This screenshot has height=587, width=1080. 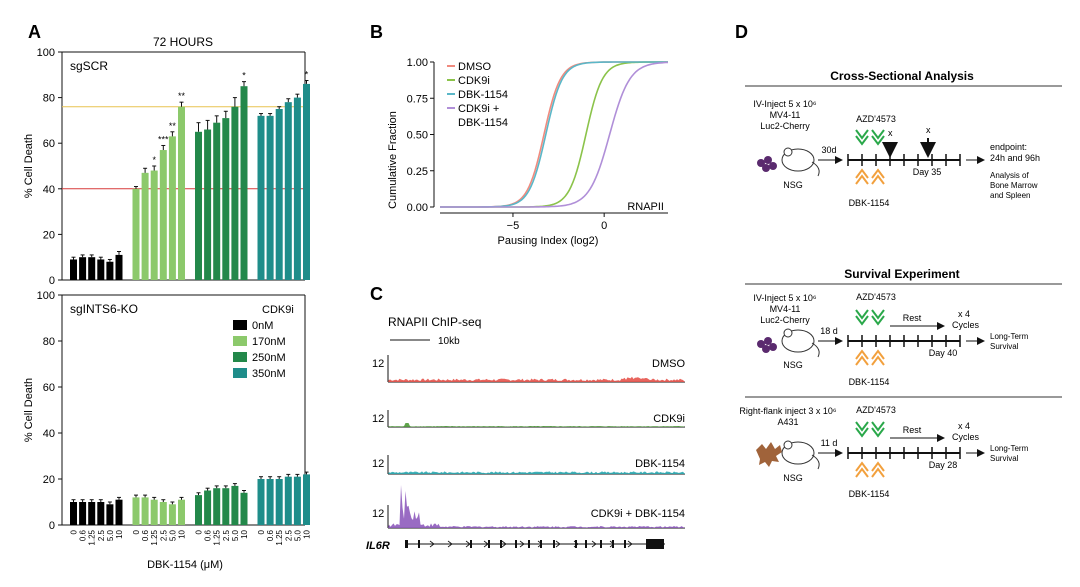 I want to click on d-cross-green-arrows, so click(x=870, y=137).